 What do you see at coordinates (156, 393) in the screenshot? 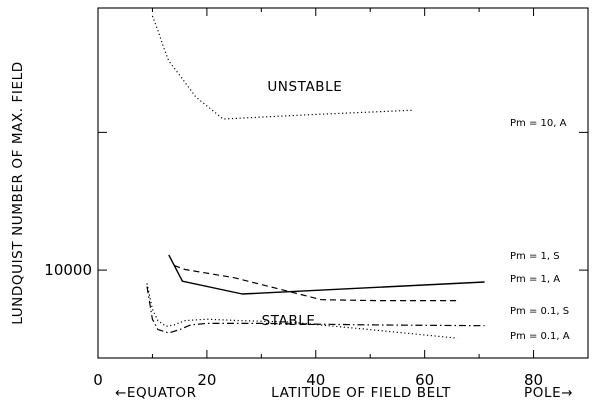
I see `x-axis-label-left: ←EQUATOR` at bounding box center [156, 393].